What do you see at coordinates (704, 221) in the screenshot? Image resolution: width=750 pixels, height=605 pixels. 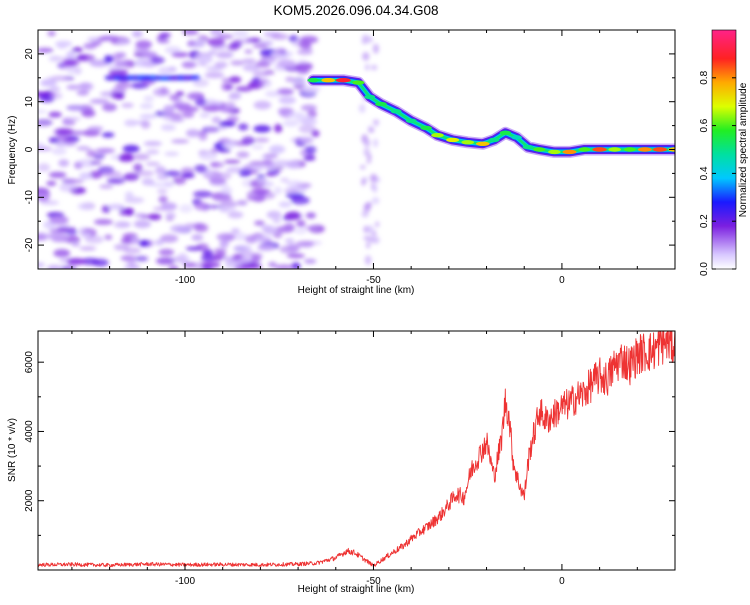 I see `colorbar-tick-label: 0.2` at bounding box center [704, 221].